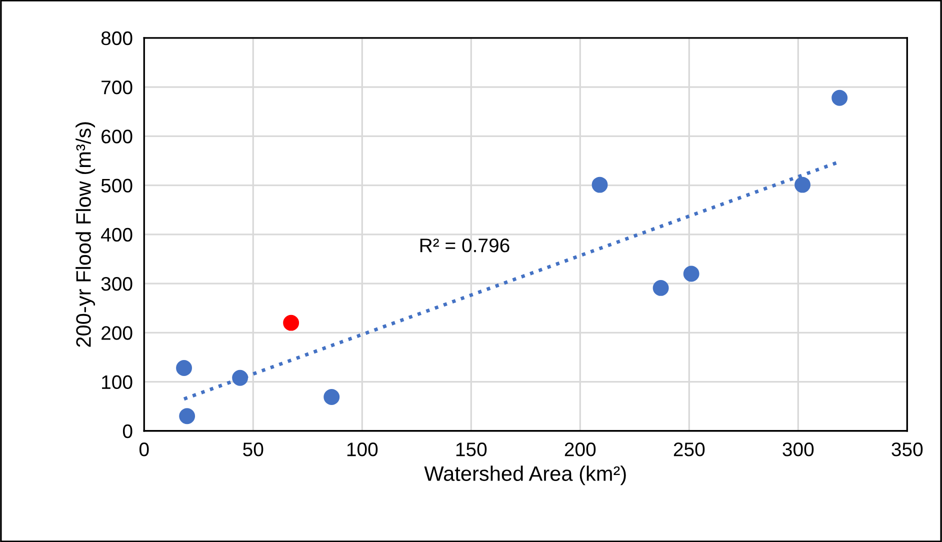  Describe the element at coordinates (144, 449) in the screenshot. I see `x-tick-label: 0` at that location.